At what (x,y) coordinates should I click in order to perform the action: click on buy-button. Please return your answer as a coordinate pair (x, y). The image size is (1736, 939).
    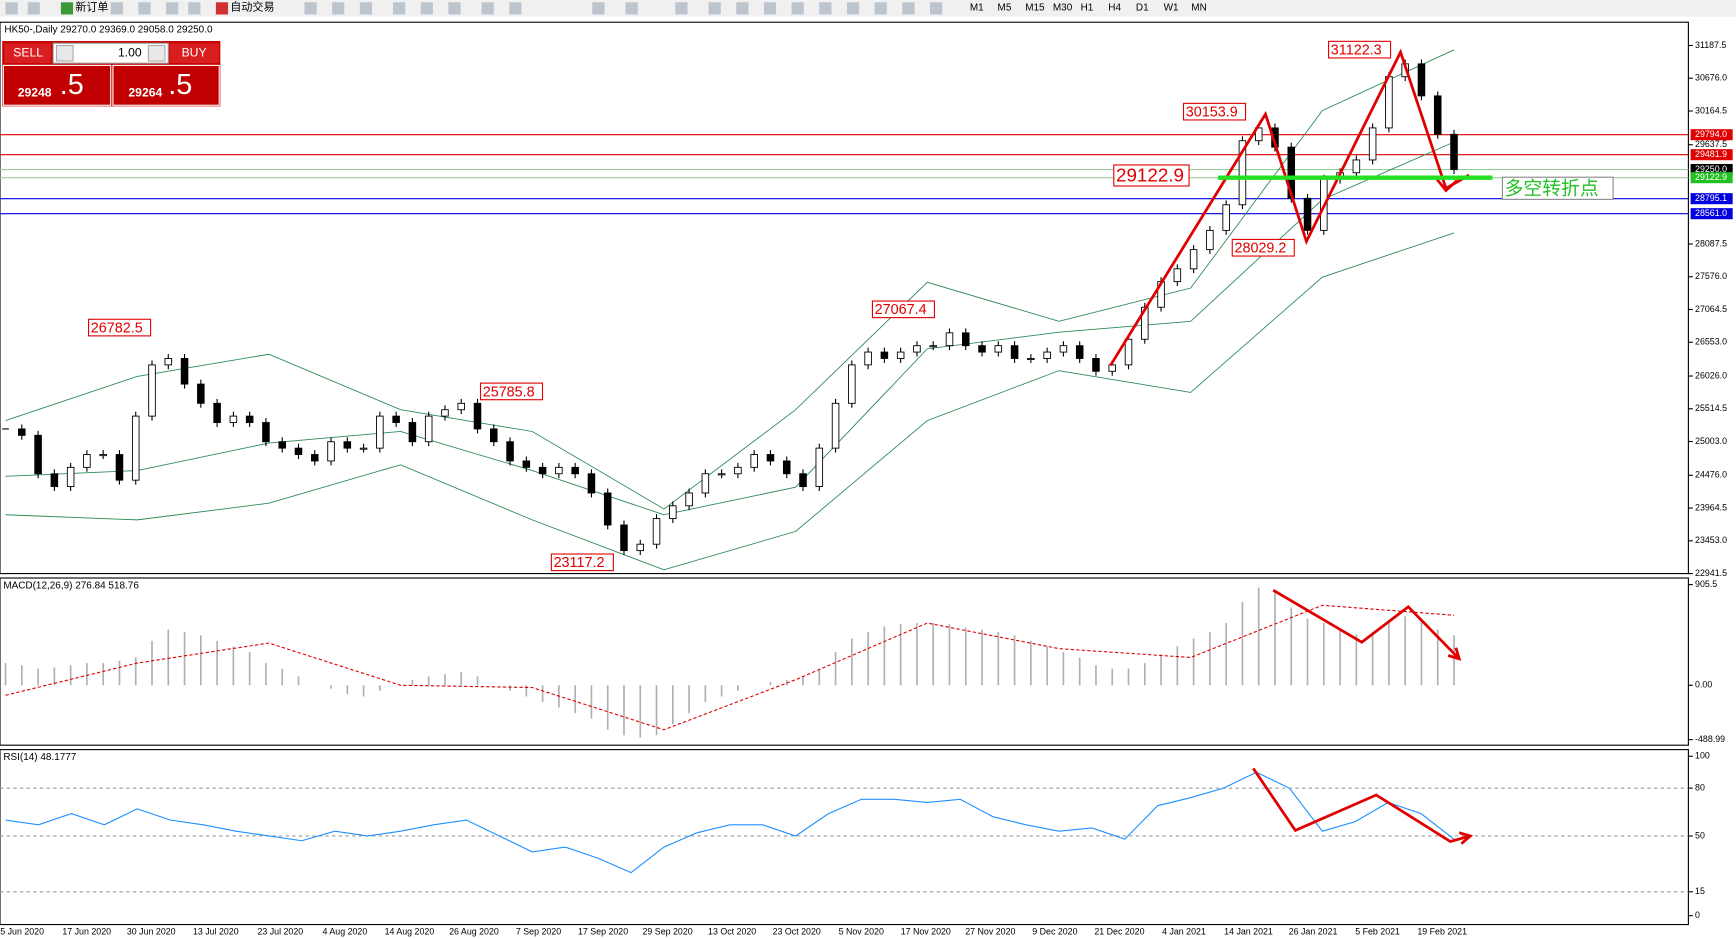
    Looking at the image, I should click on (194, 53).